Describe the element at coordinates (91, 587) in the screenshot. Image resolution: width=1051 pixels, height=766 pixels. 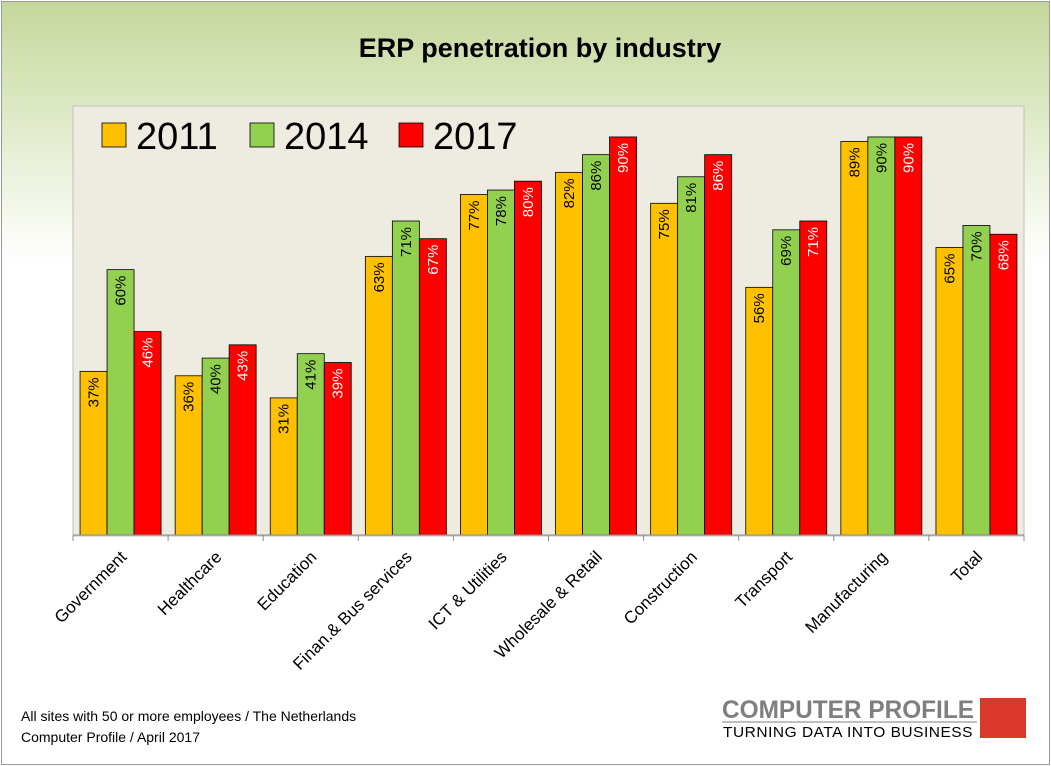
I see `category-label-0: Government` at that location.